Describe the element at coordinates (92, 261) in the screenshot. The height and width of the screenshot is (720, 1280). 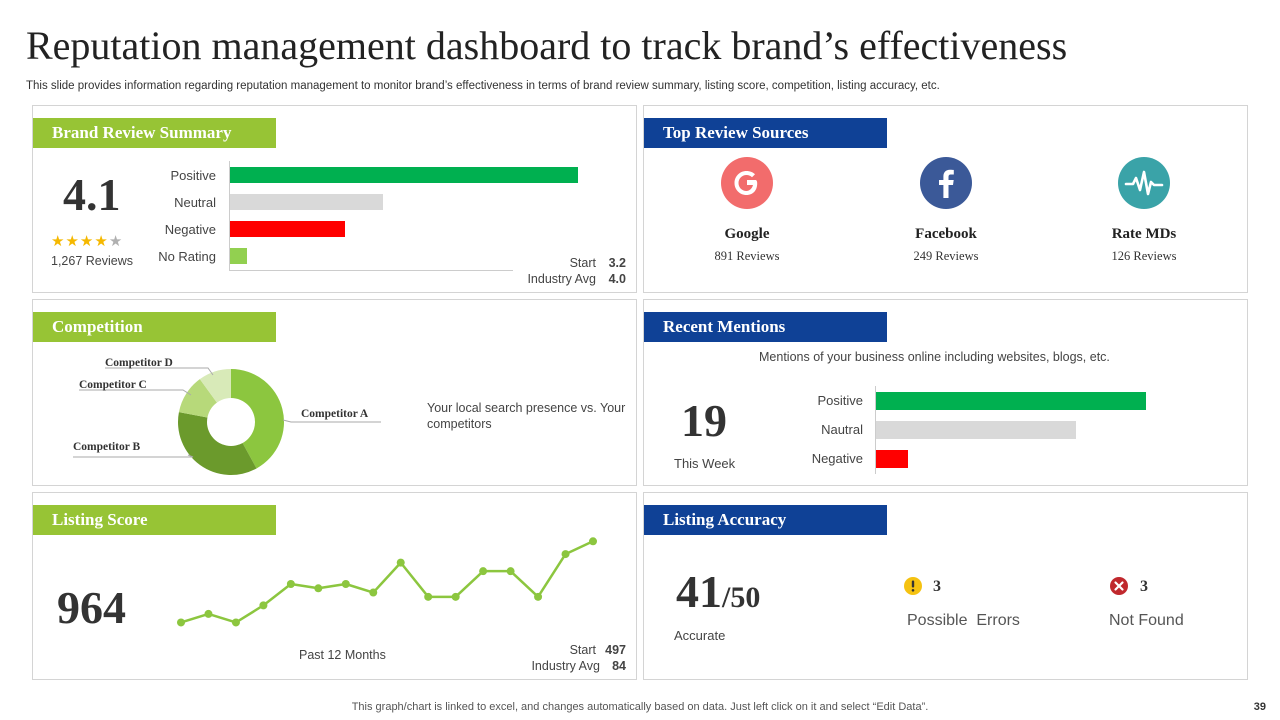
I see `brand-review-count: 1,267 Reviews` at that location.